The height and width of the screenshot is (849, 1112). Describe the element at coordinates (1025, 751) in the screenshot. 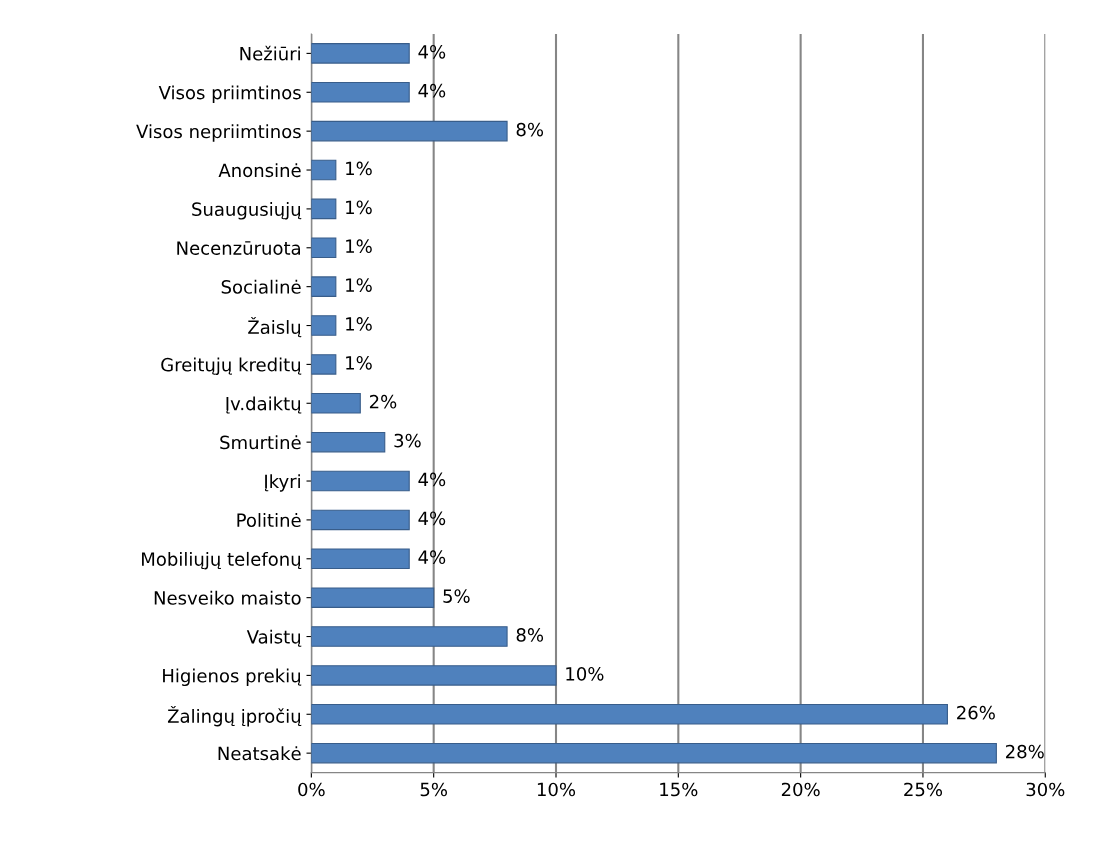

I see `data-label: 28%` at that location.